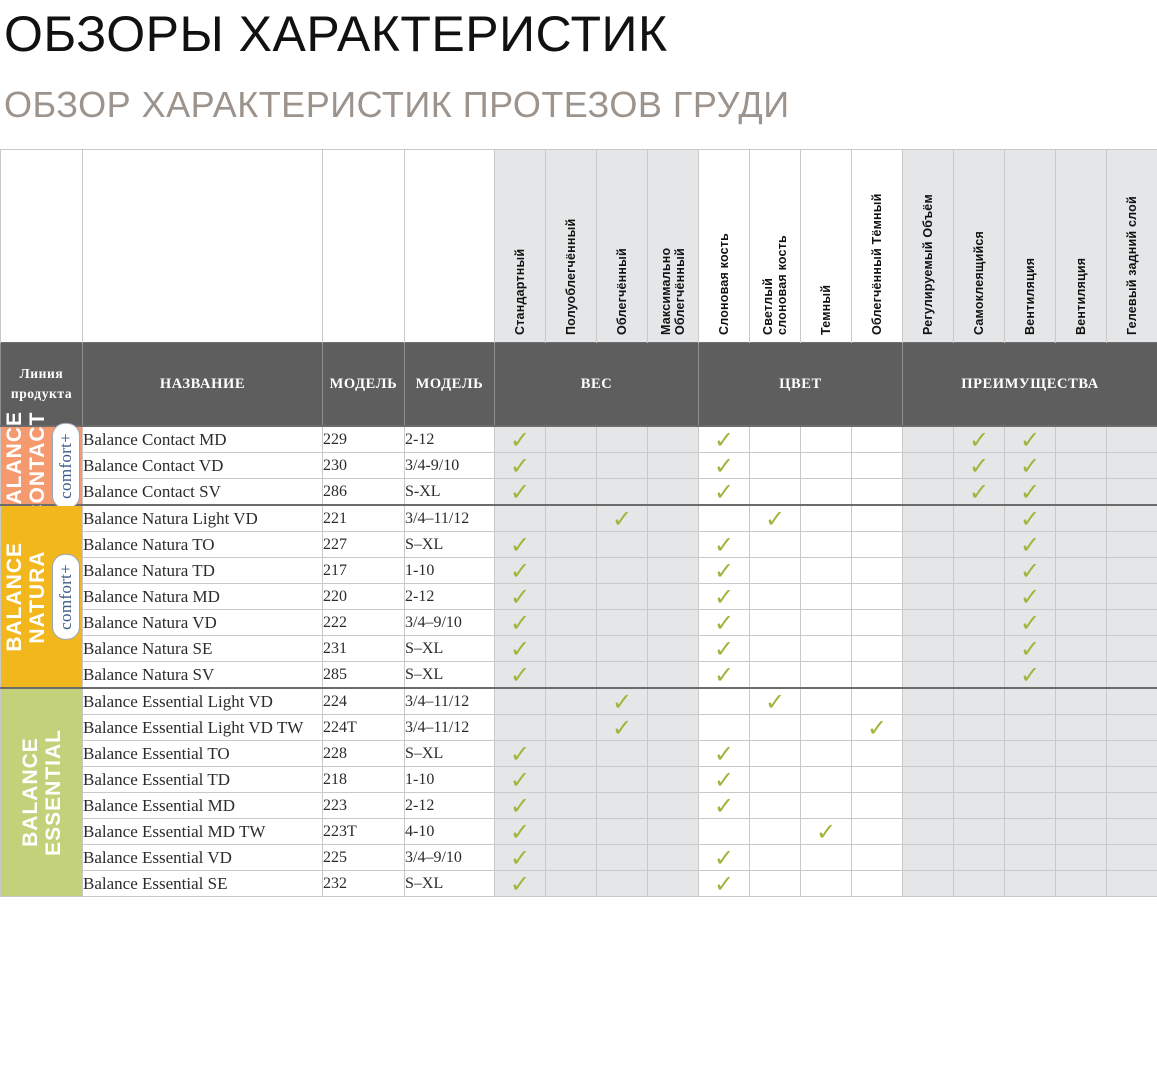  What do you see at coordinates (1081, 296) in the screenshot?
I see `column-header-label: Вентиляция` at bounding box center [1081, 296].